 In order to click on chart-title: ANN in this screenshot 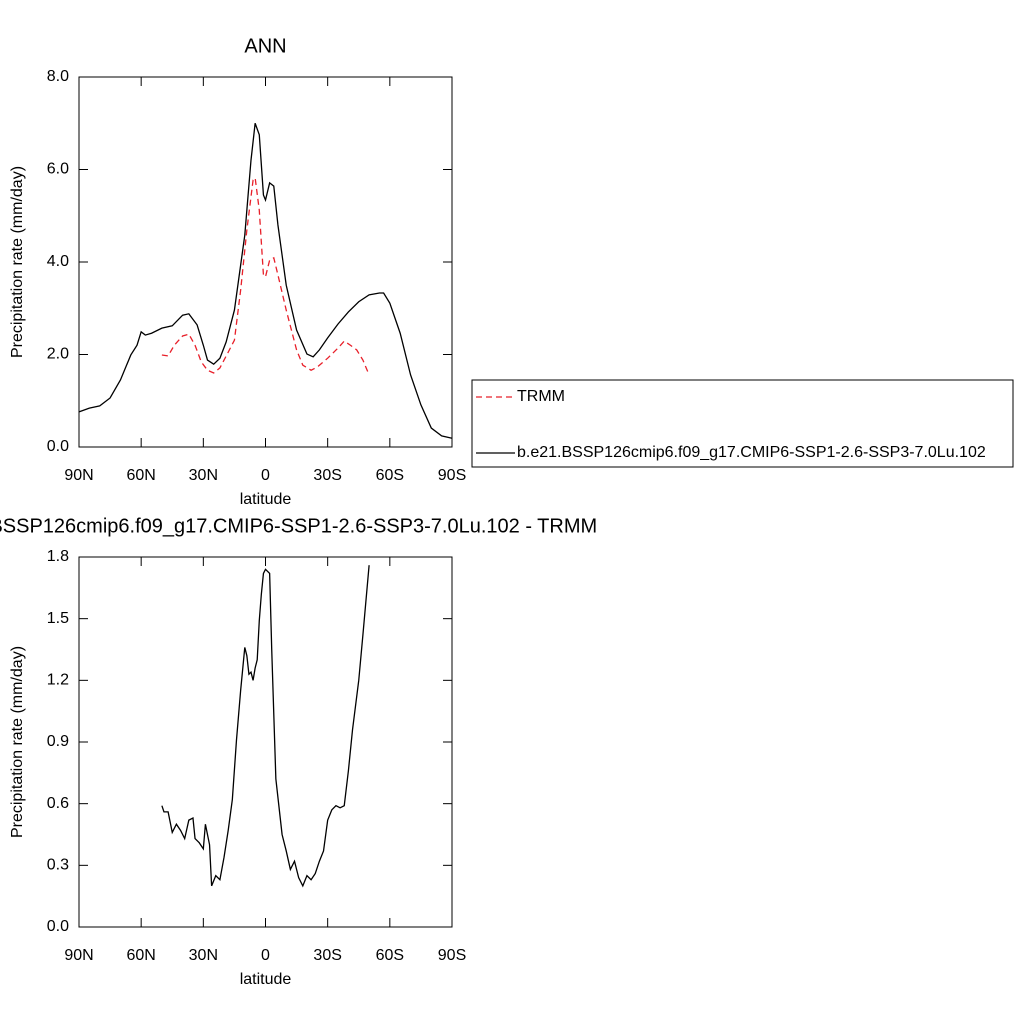, I will do `click(265, 46)`.